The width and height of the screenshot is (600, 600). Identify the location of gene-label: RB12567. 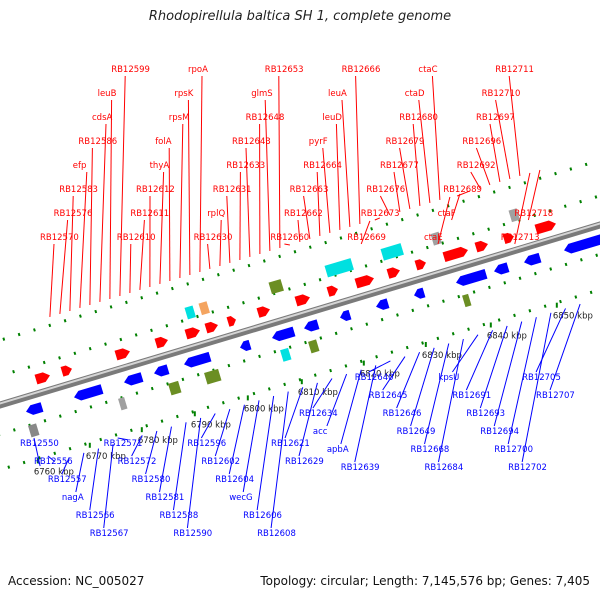
(109, 534).